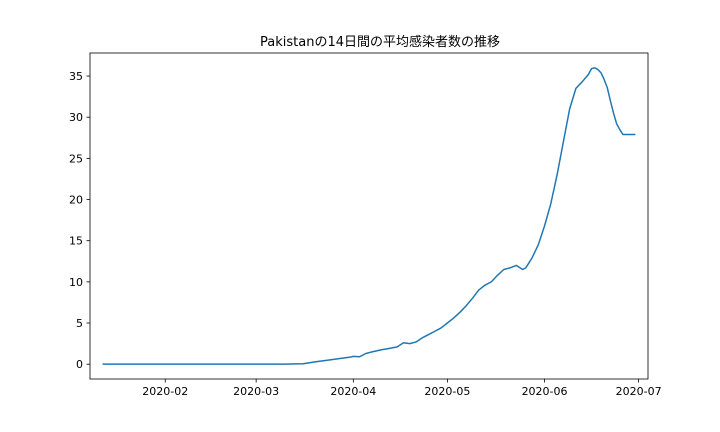  Describe the element at coordinates (639, 391) in the screenshot. I see `x-tick-label-5: 2020-07` at that location.